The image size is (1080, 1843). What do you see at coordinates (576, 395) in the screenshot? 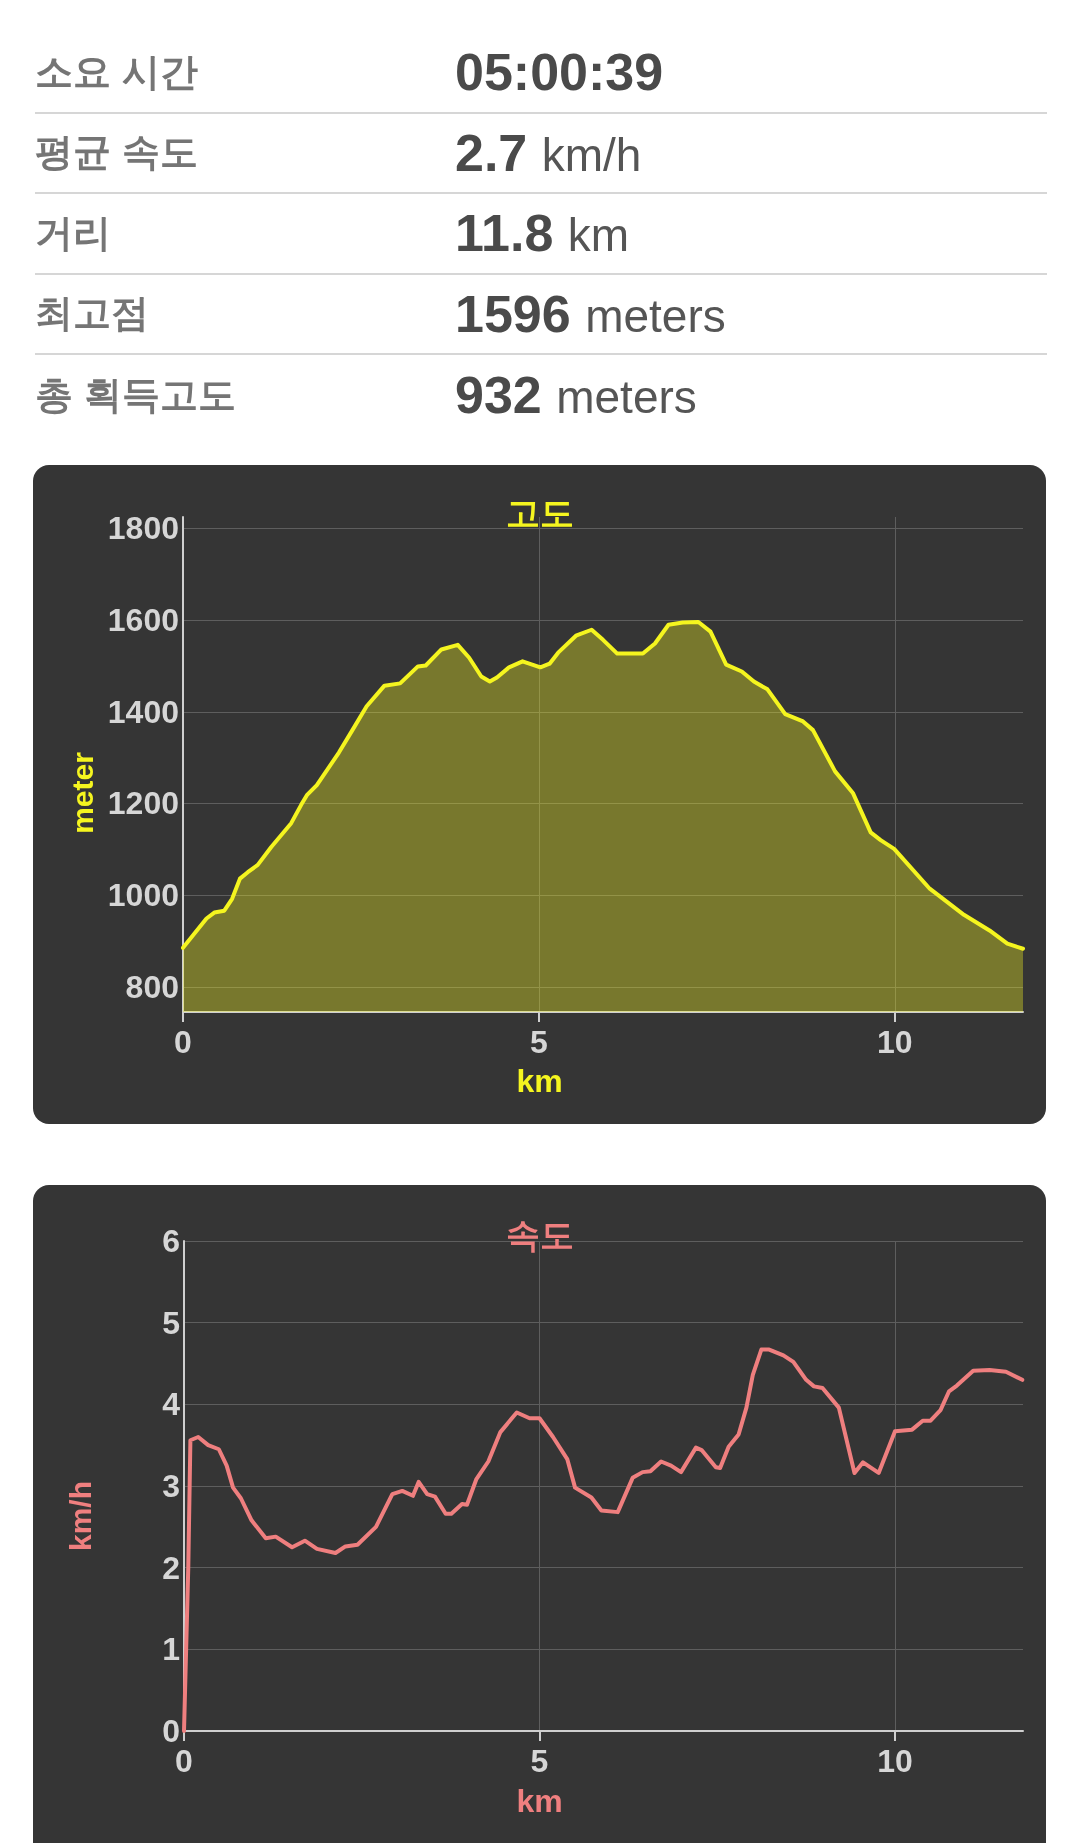
I see `text: 932 meters` at bounding box center [576, 395].